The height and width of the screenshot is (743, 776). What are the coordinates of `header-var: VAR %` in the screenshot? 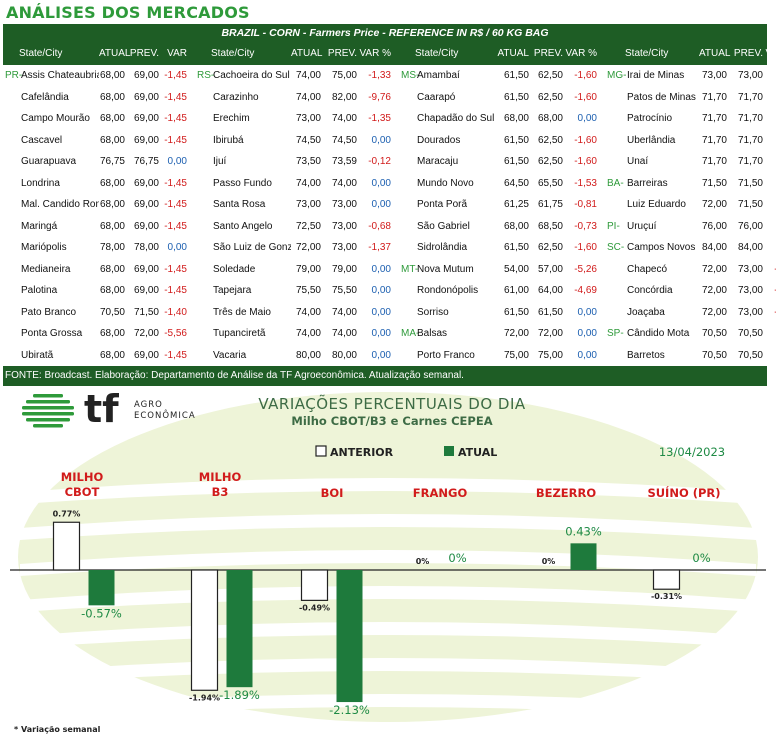 It's located at (375, 53).